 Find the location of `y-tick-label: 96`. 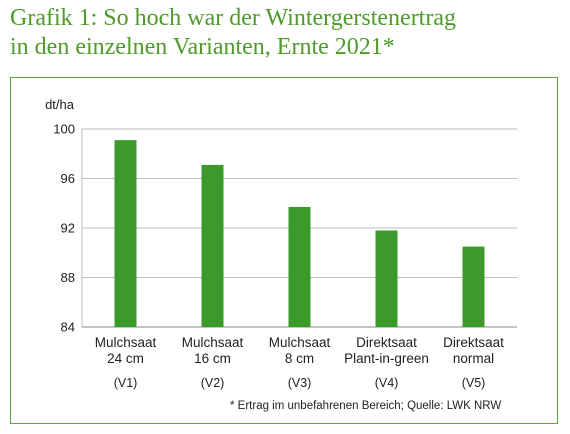

y-tick-label: 96 is located at coordinates (68, 178).